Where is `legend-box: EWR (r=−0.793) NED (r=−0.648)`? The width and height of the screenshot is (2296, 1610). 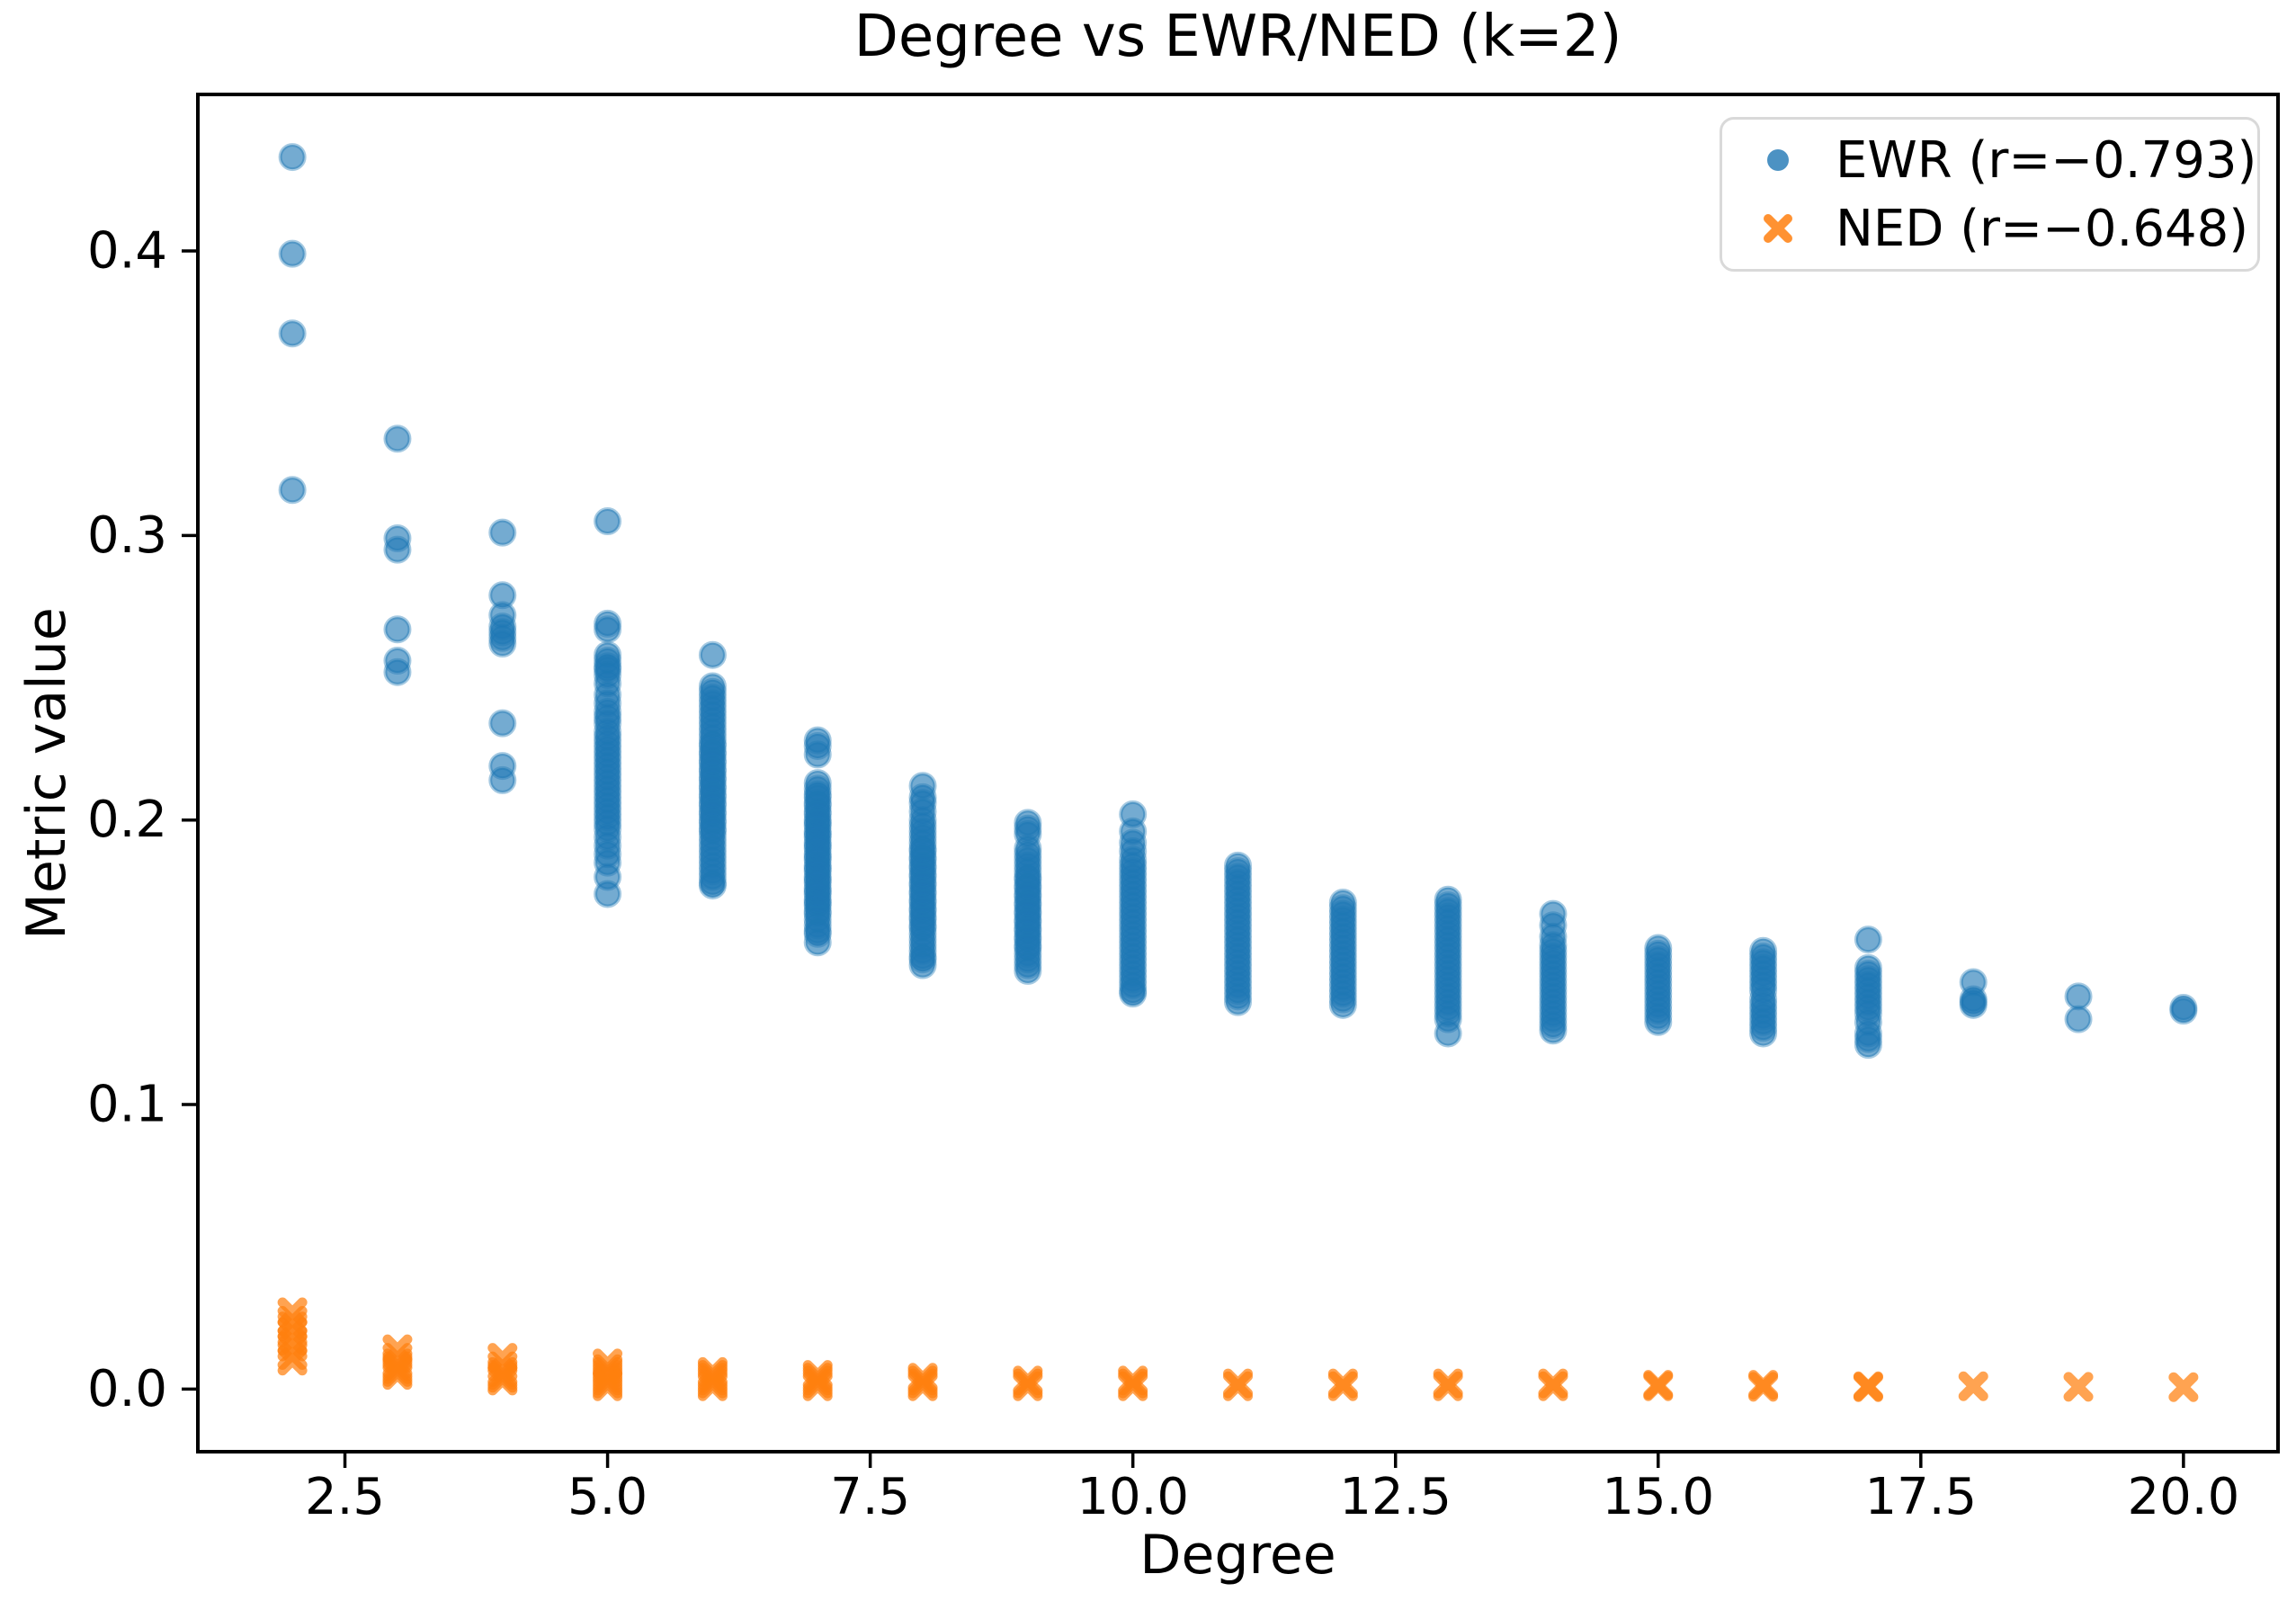
legend-box: EWR (r=−0.793) NED (r=−0.648) is located at coordinates (1990, 194).